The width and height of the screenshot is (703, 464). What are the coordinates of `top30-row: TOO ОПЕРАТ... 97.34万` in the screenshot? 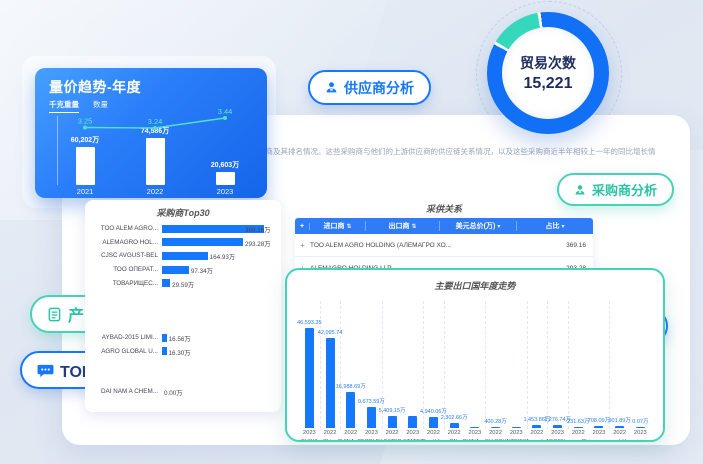 It's located at (181, 270).